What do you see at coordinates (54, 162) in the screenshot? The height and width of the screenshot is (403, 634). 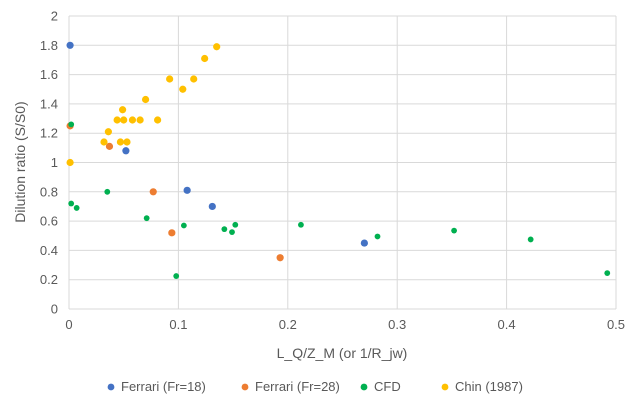 I see `y-tick-label: 1` at bounding box center [54, 162].